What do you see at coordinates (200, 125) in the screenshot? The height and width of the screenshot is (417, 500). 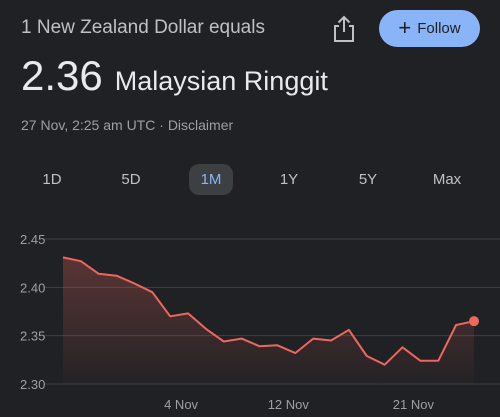 I see `disclaimer-link: Disclaimer` at bounding box center [200, 125].